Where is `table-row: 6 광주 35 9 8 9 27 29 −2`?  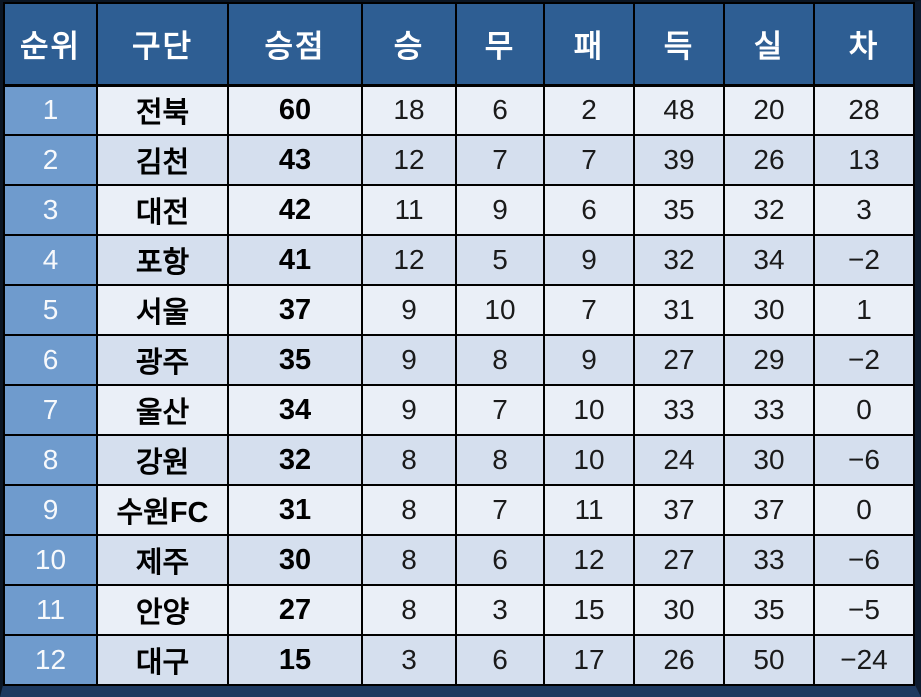 table-row: 6 광주 35 9 8 9 27 29 −2 is located at coordinates (459, 360).